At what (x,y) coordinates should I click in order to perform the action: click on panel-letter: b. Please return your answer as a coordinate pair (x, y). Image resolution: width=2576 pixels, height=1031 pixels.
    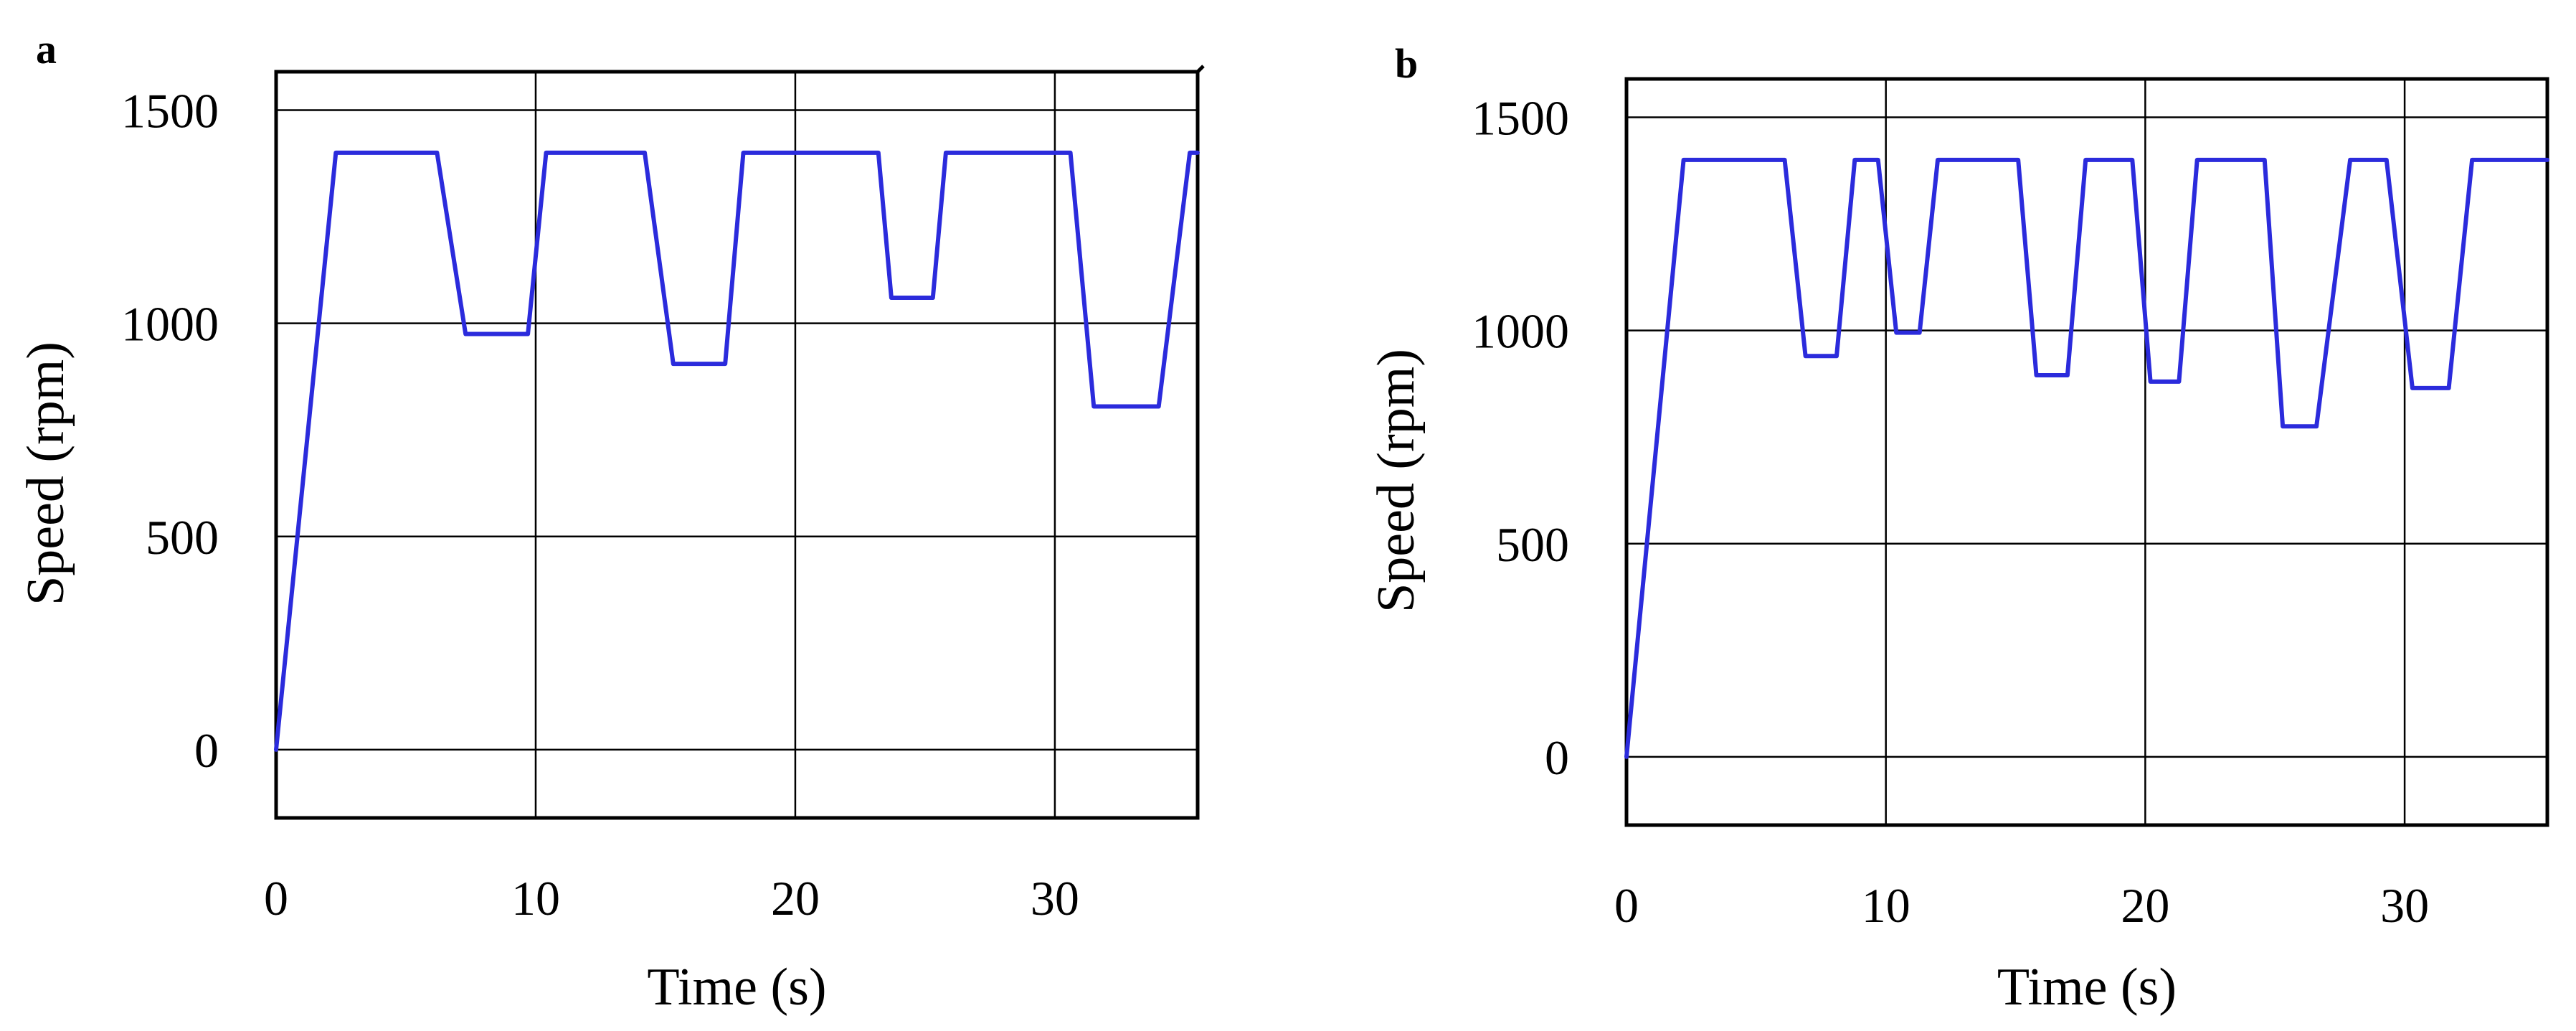
    Looking at the image, I should click on (1406, 63).